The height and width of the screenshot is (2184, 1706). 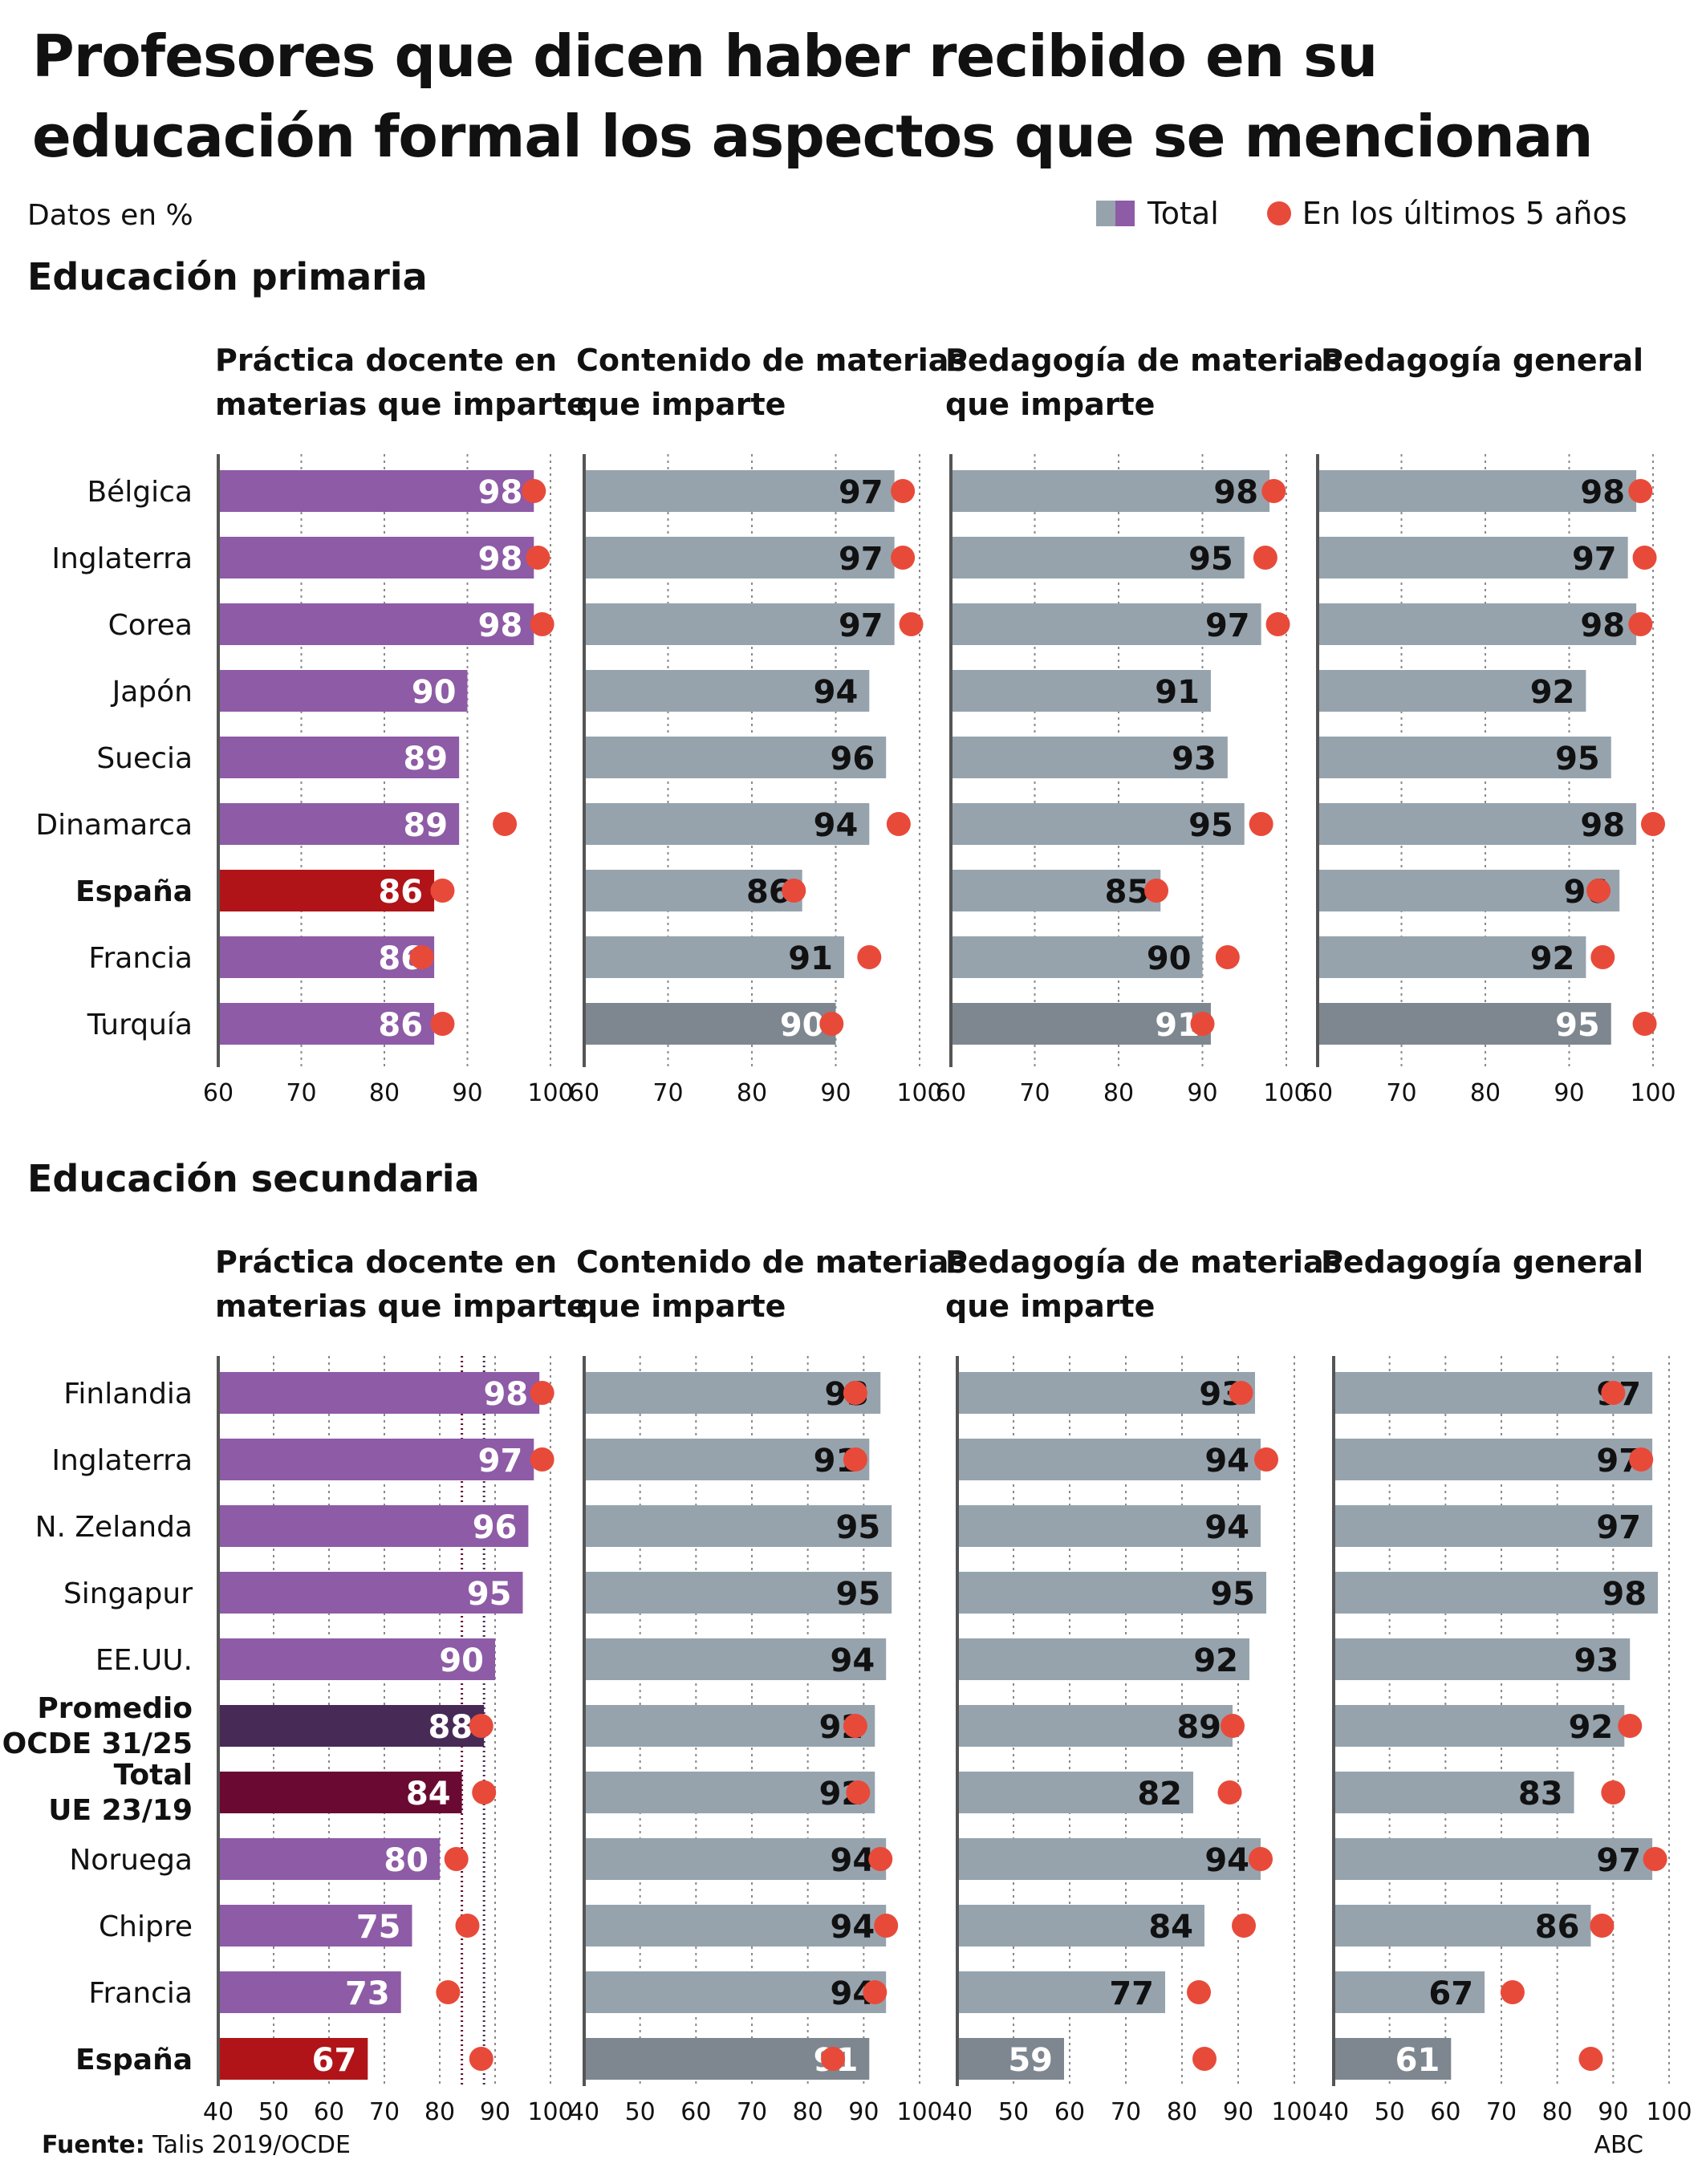 I want to click on bar-value-label: 89, so click(x=1198, y=1727).